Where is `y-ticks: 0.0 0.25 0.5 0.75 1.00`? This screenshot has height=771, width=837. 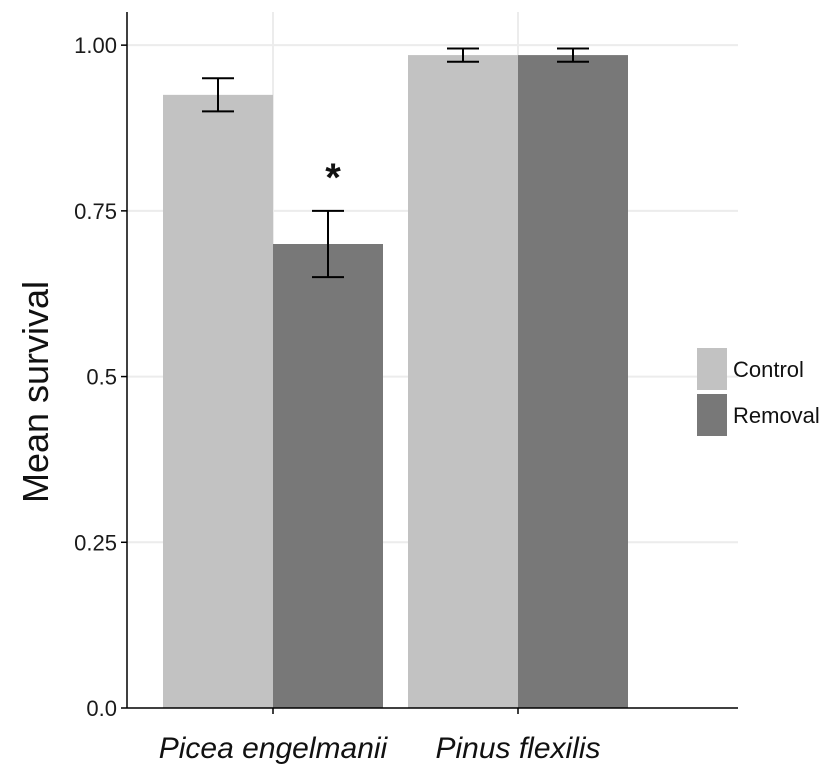 y-ticks: 0.0 0.25 0.5 0.75 1.00 is located at coordinates (100, 377).